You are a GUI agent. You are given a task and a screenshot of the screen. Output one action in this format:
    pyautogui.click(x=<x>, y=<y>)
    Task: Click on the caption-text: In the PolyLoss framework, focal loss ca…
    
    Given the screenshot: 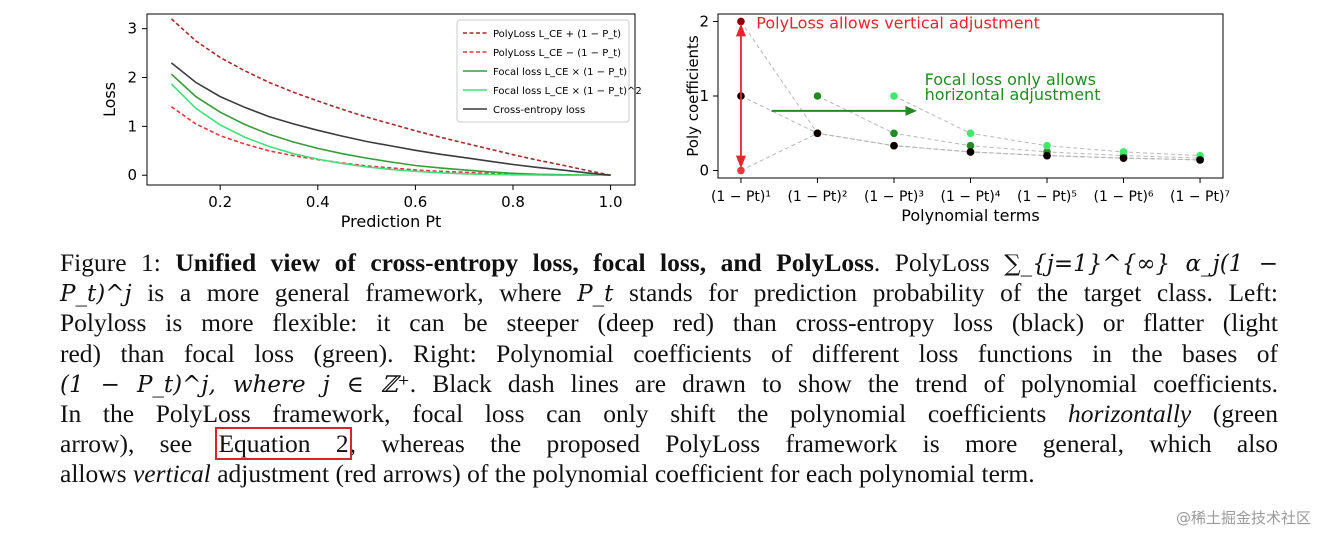 What is the action you would take?
    pyautogui.click(x=553, y=413)
    